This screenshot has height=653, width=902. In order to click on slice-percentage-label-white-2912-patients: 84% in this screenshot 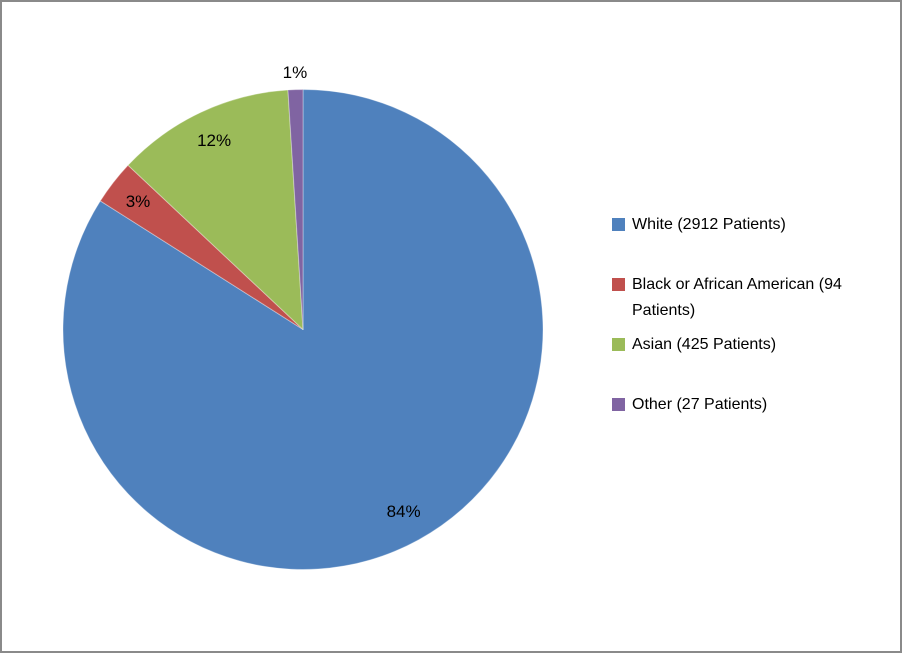, I will do `click(403, 512)`.